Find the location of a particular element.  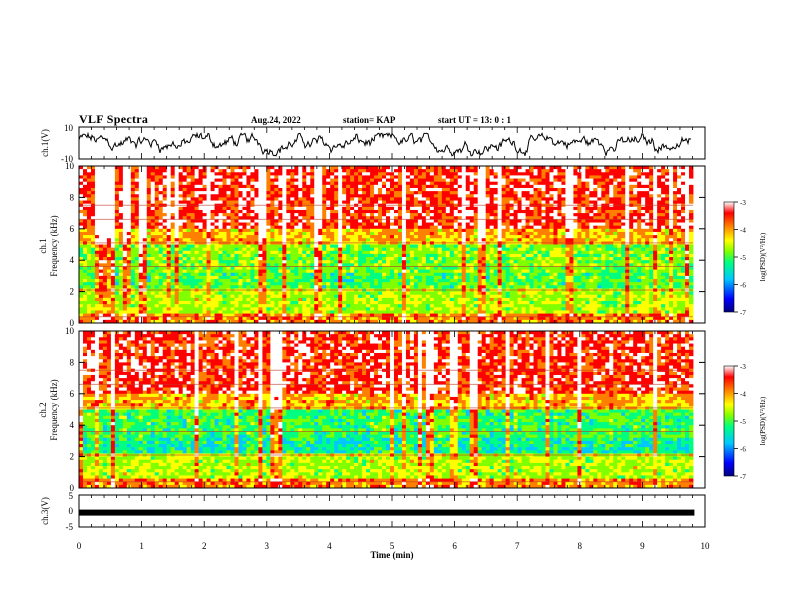

time-tick-label: 8 is located at coordinates (580, 546).